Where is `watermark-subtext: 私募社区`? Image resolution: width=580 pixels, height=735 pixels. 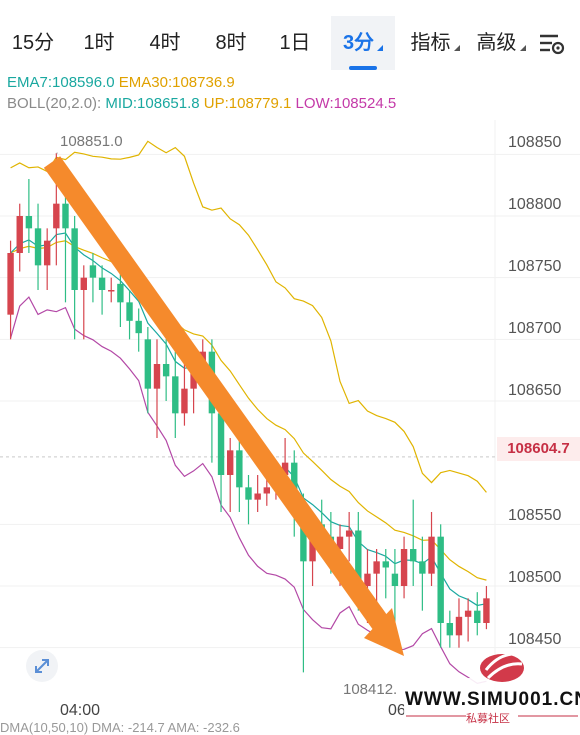
watermark-subtext: 私募社区 is located at coordinates (488, 719).